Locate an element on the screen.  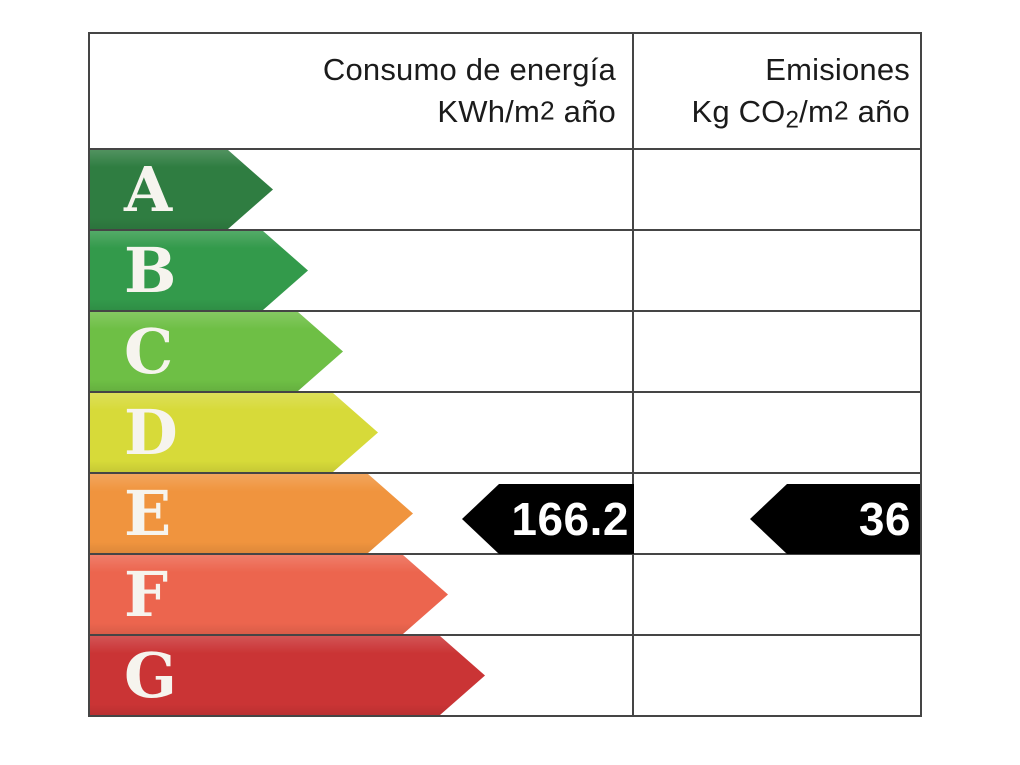
rating-bar-f: F is located at coordinates (269, 594).